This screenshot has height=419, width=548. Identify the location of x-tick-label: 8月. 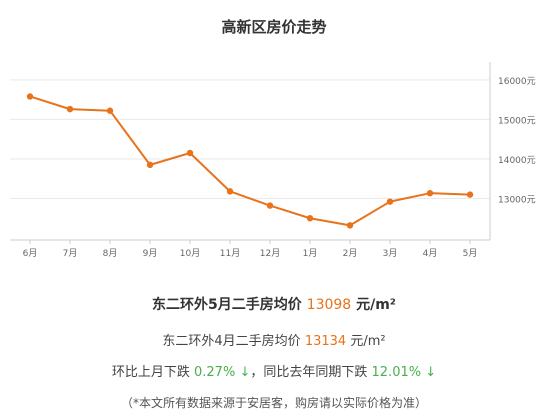
(110, 253).